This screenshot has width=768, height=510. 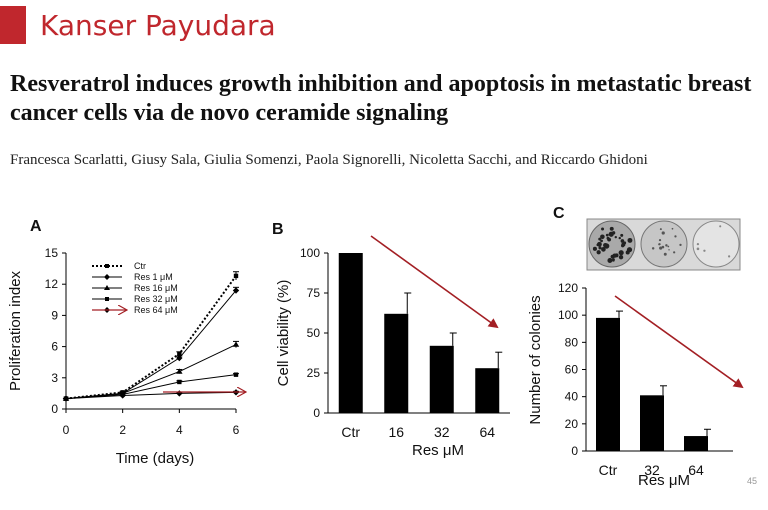 I want to click on panel-letter-b: B, so click(x=278, y=229).